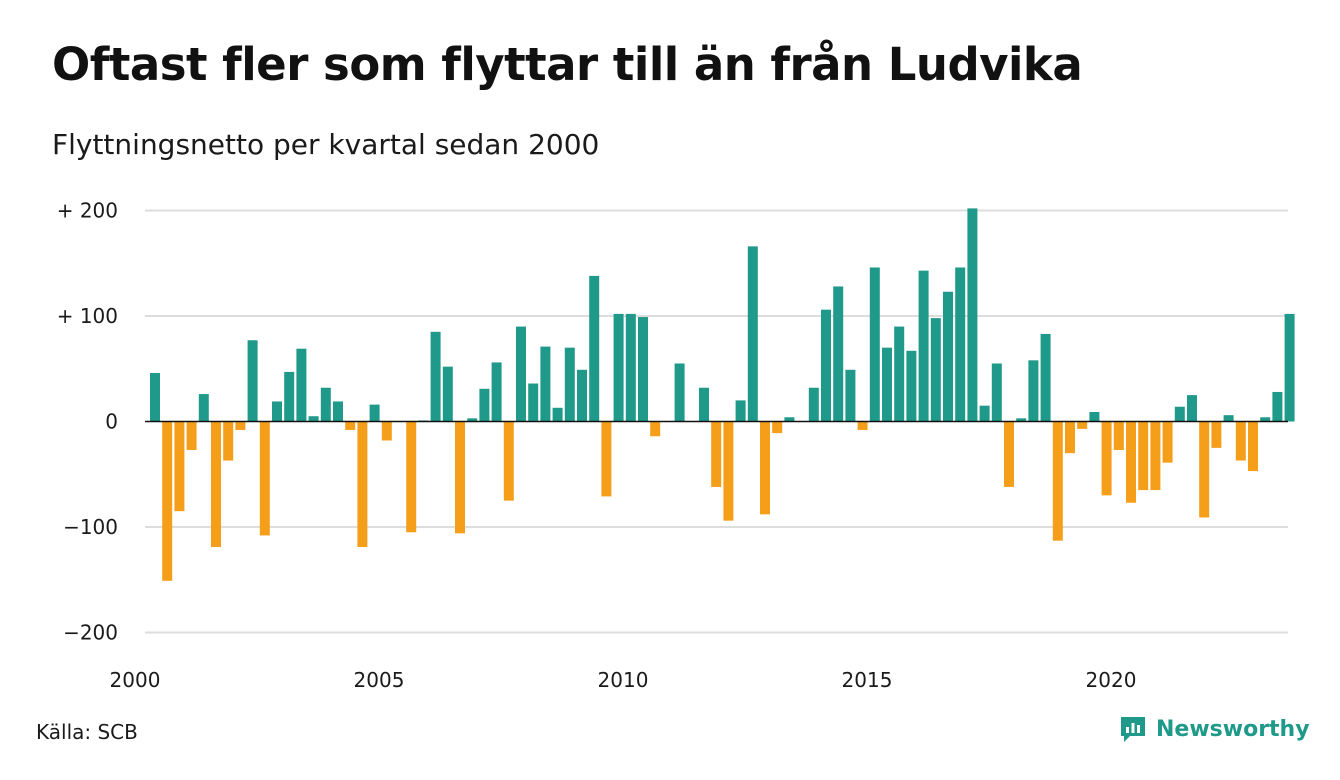  I want to click on brand-logo: Newsworthy, so click(1214, 729).